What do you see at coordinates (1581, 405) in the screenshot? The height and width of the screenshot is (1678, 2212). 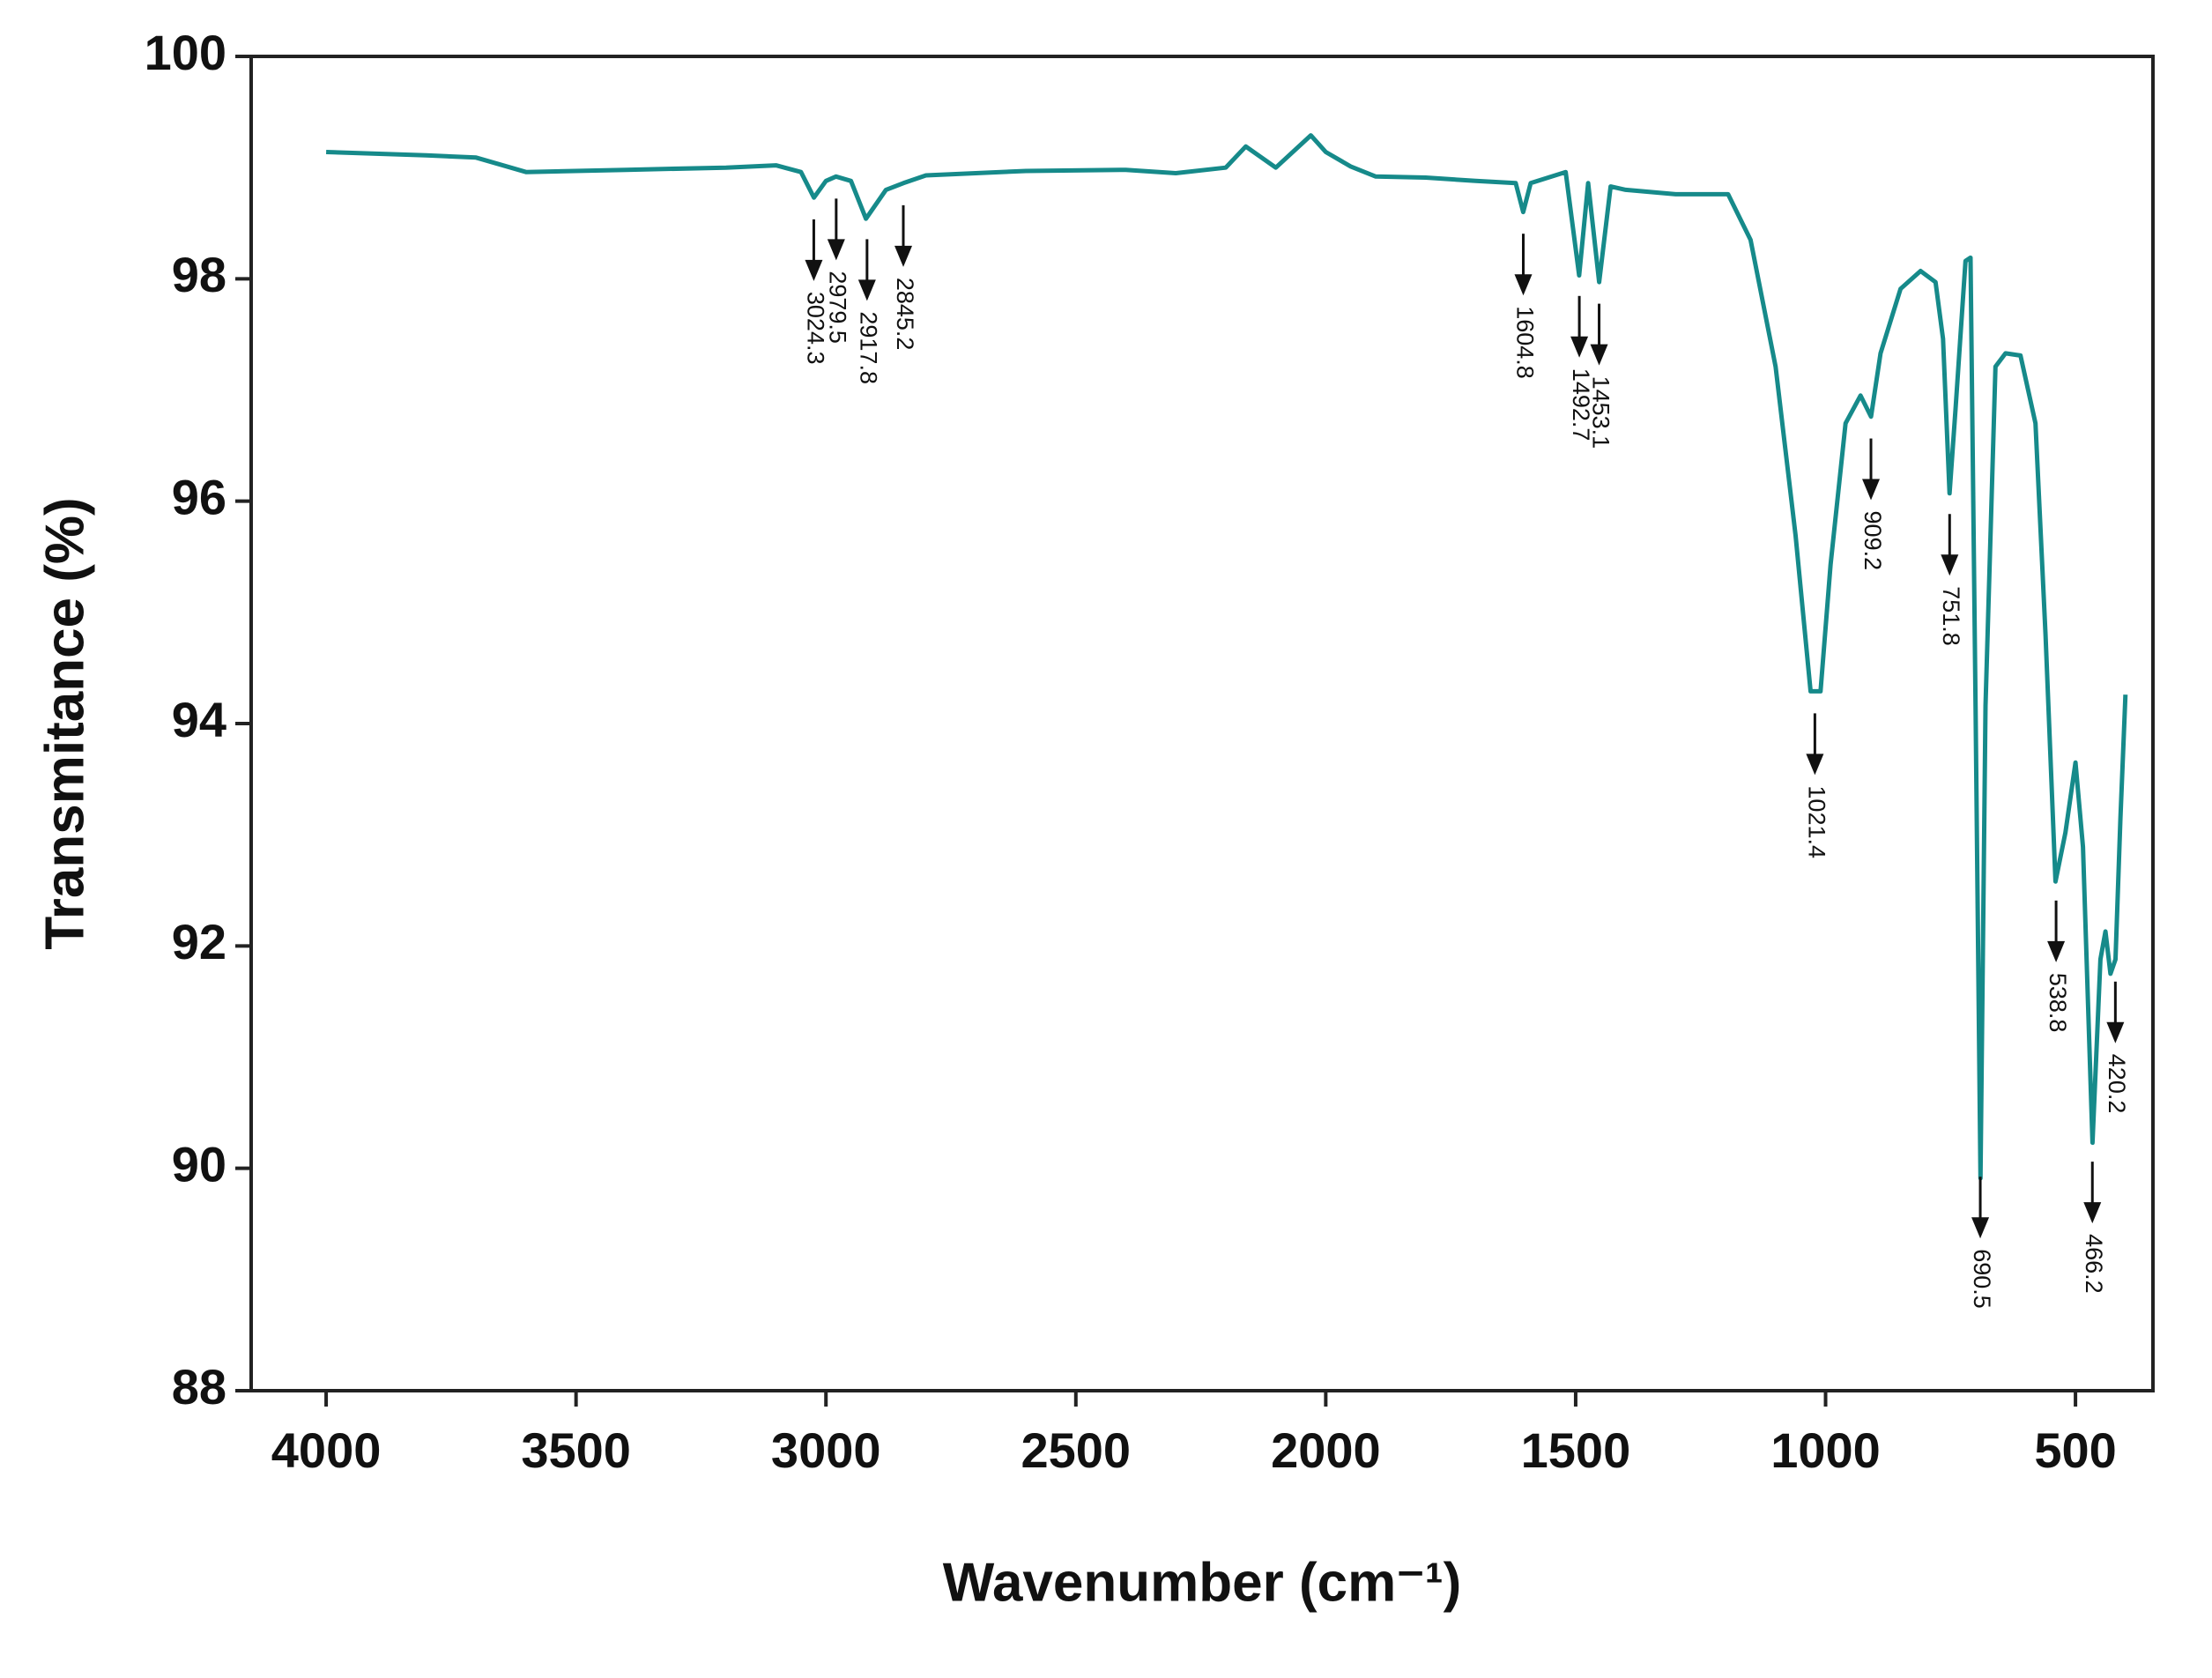 I see `annotation-label: 1492.7` at bounding box center [1581, 405].